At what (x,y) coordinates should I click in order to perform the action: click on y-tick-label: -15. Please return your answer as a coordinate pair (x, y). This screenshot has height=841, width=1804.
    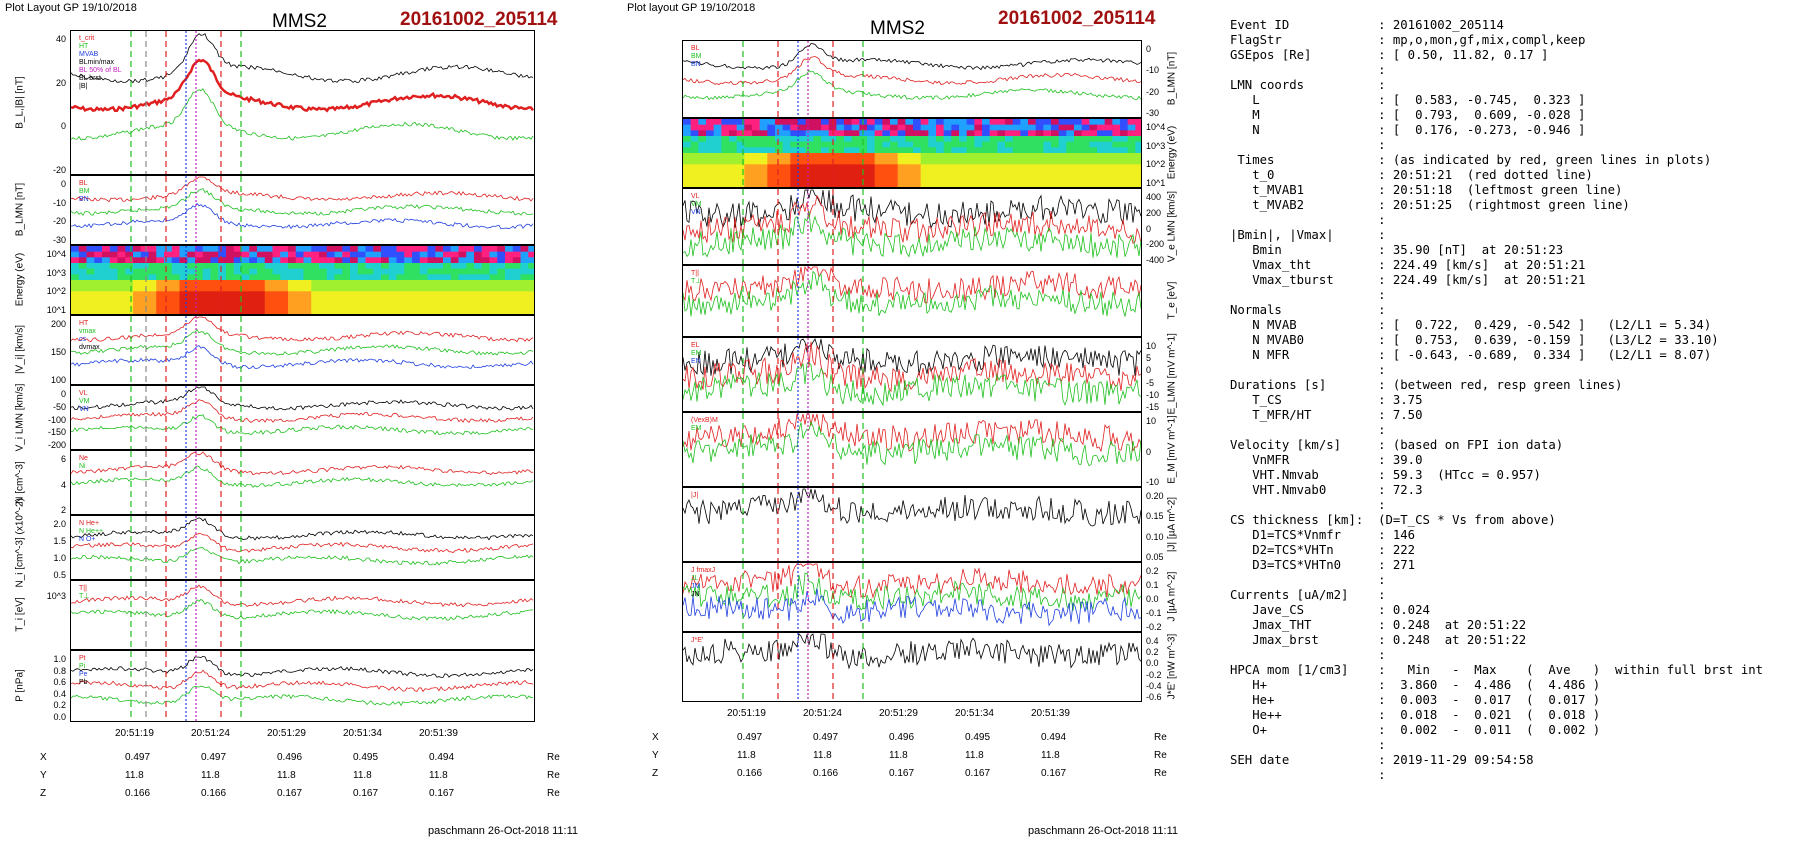
    Looking at the image, I should click on (1153, 407).